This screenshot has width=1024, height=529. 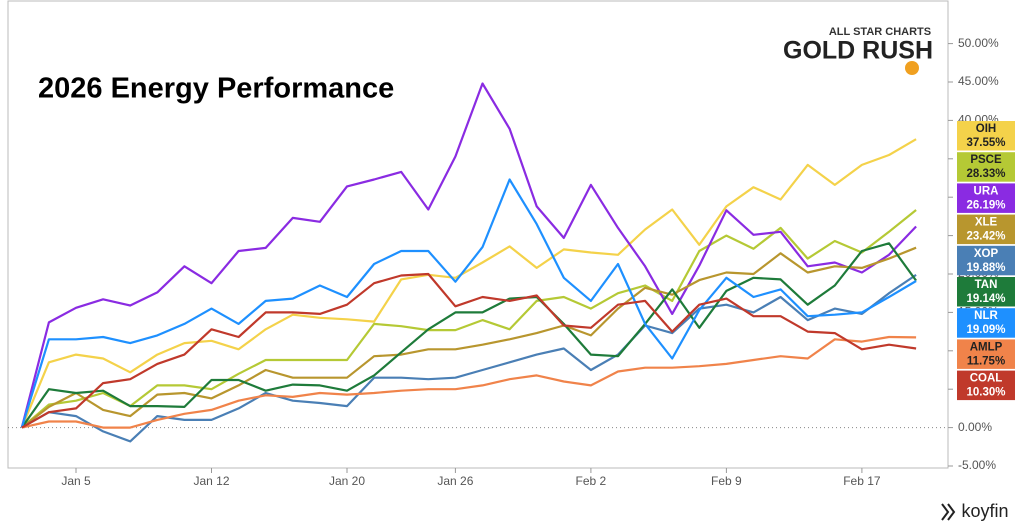 What do you see at coordinates (726, 481) in the screenshot?
I see `x-tick-label: Feb 9` at bounding box center [726, 481].